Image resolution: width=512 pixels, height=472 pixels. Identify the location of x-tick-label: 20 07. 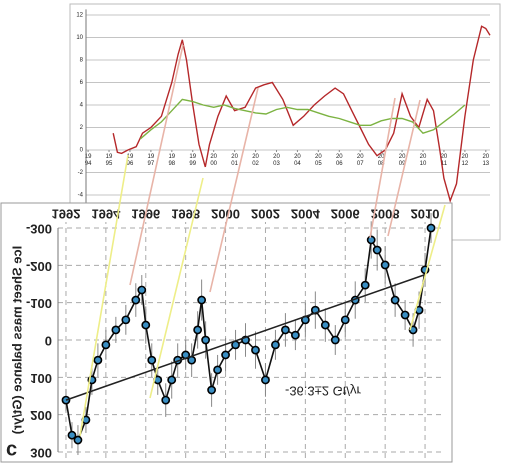
(360, 160).